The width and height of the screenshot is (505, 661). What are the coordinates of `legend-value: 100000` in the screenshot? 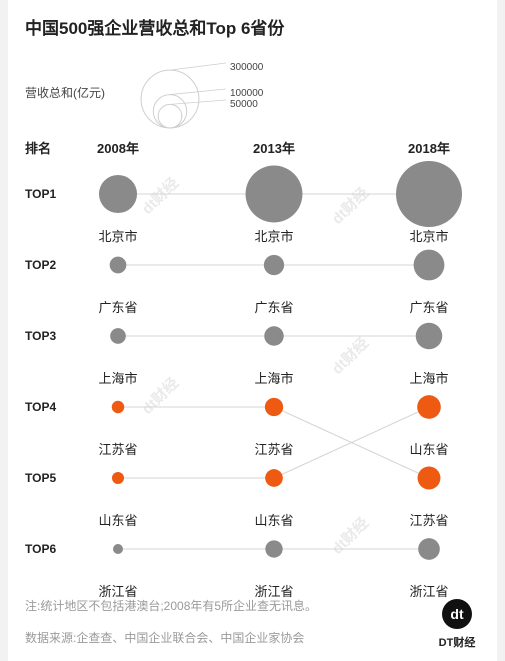 It's located at (247, 93).